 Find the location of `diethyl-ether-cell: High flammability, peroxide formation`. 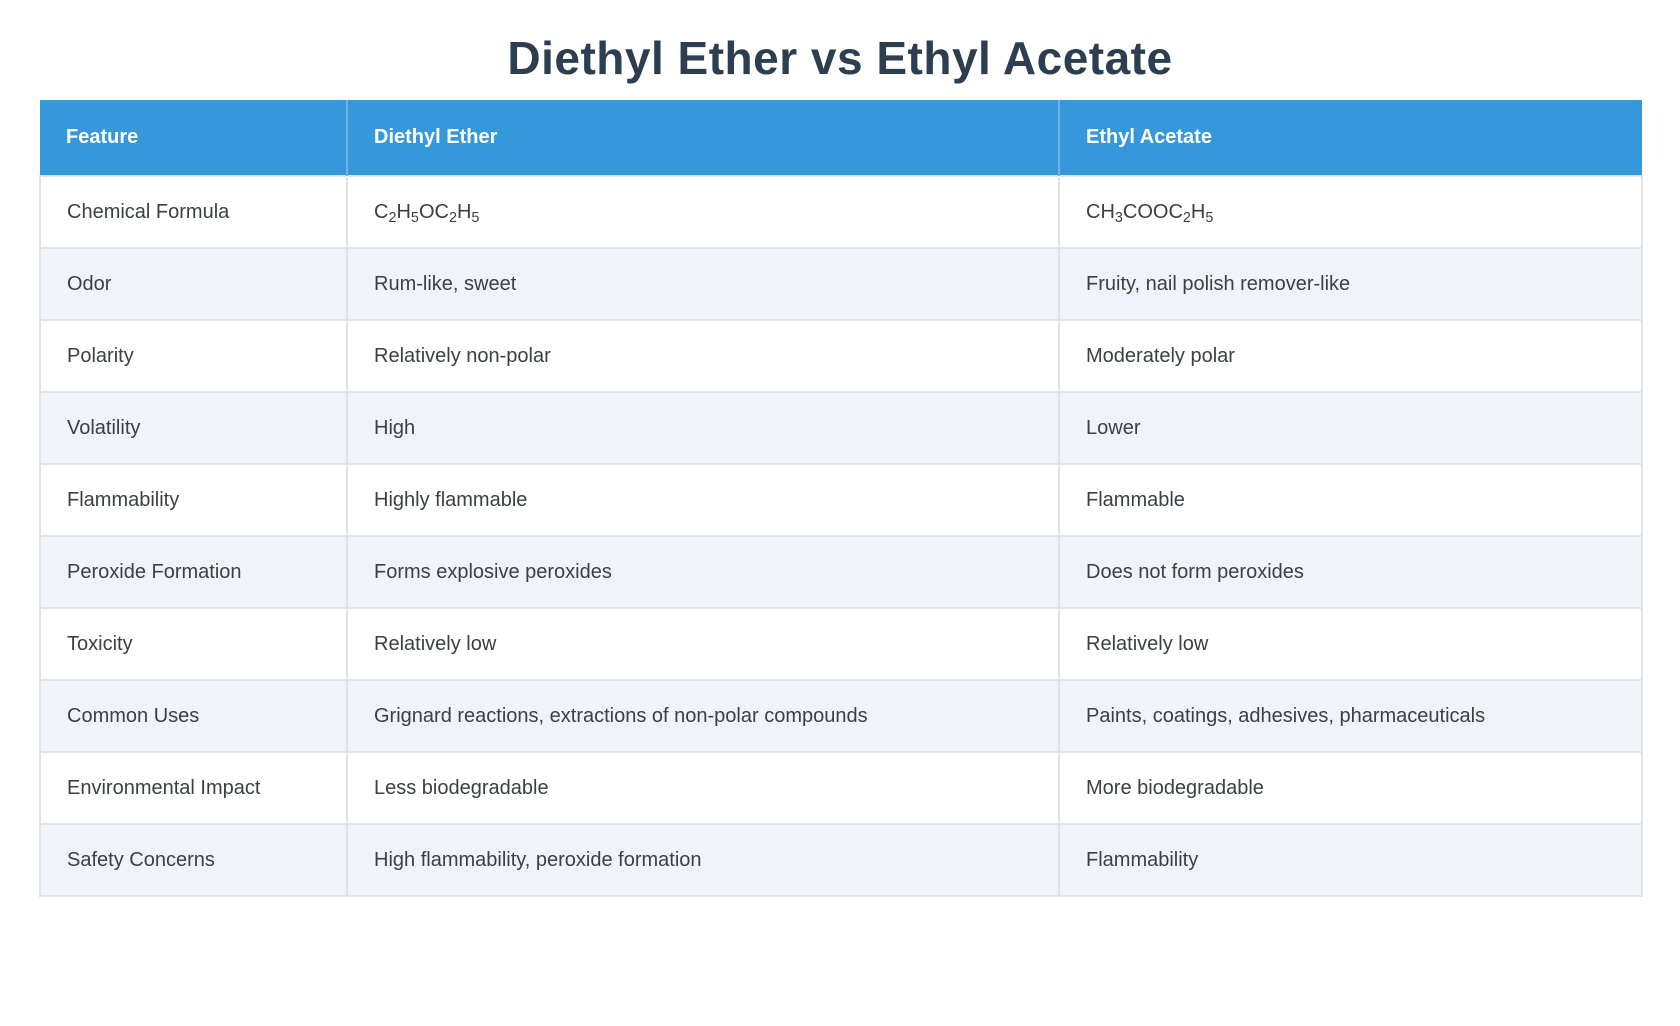

diethyl-ether-cell: High flammability, peroxide formation is located at coordinates (703, 860).